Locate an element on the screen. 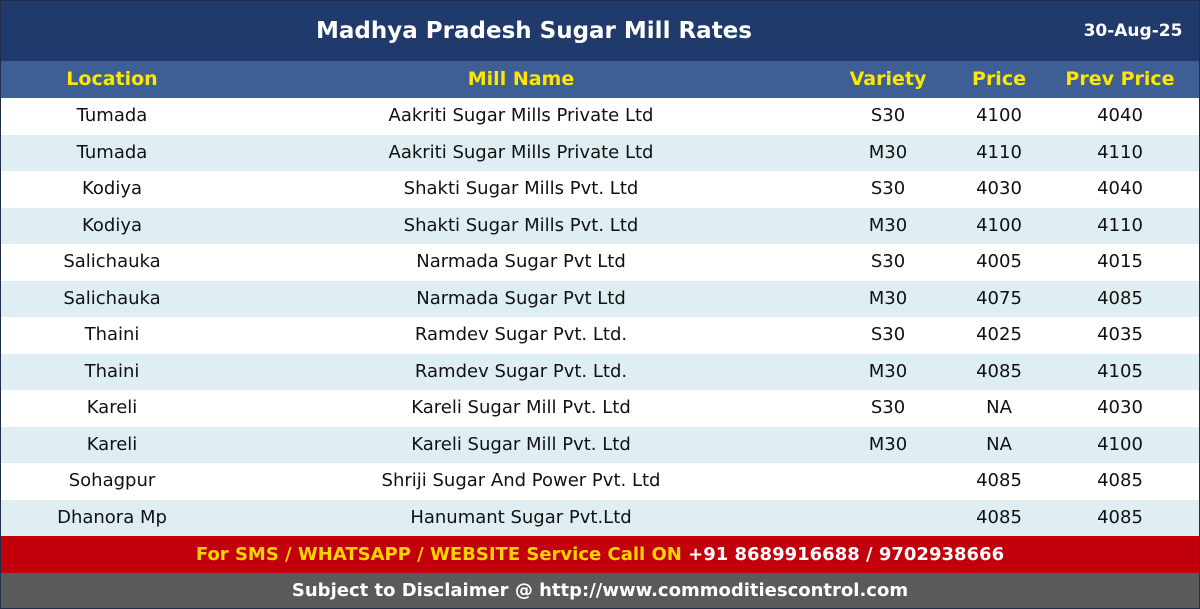 The image size is (1200, 609). promo-phones: +91 8689916688 / 9702938666 is located at coordinates (846, 554).